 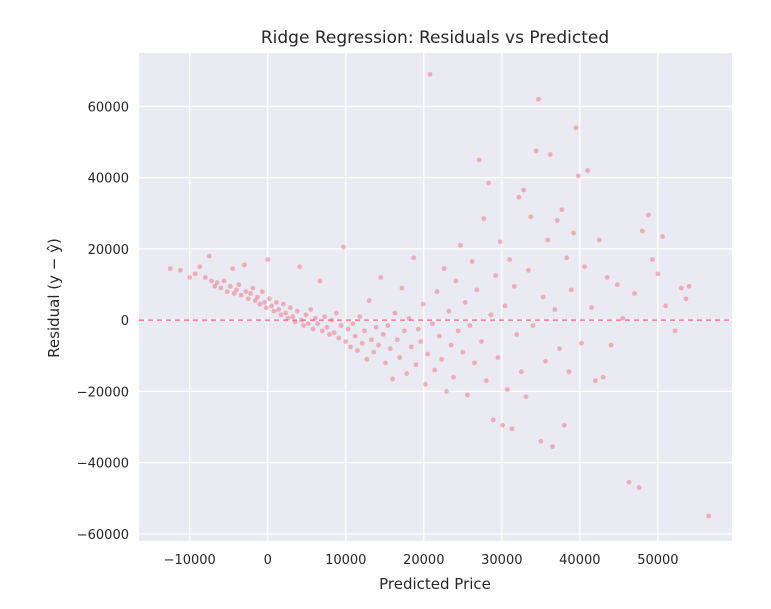 What do you see at coordinates (345, 560) in the screenshot?
I see `x-tick-label: 10000` at bounding box center [345, 560].